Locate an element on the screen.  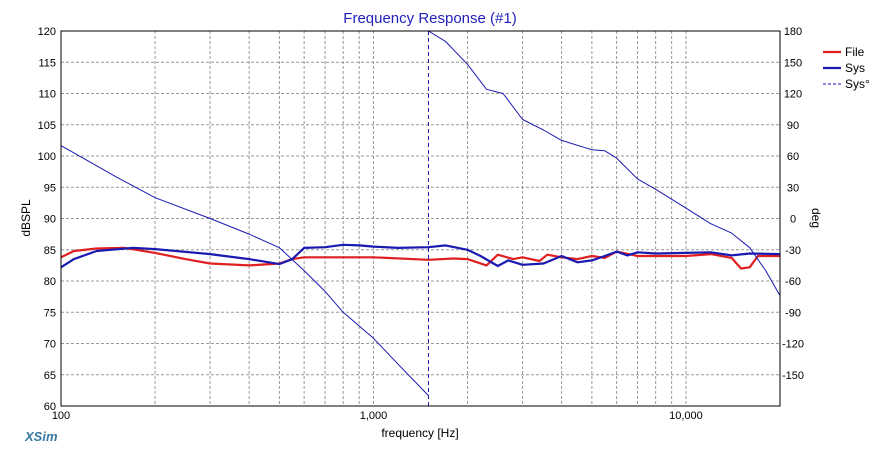
x-tick-labels: 100 1,000 10,000 is located at coordinates (377, 416).